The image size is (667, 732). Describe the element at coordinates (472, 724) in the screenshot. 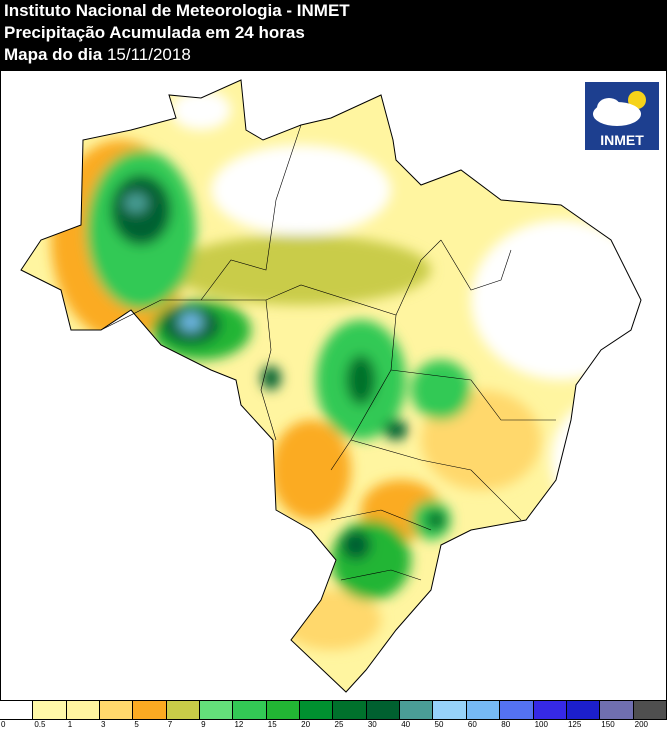

I see `legend-label: 60` at that location.